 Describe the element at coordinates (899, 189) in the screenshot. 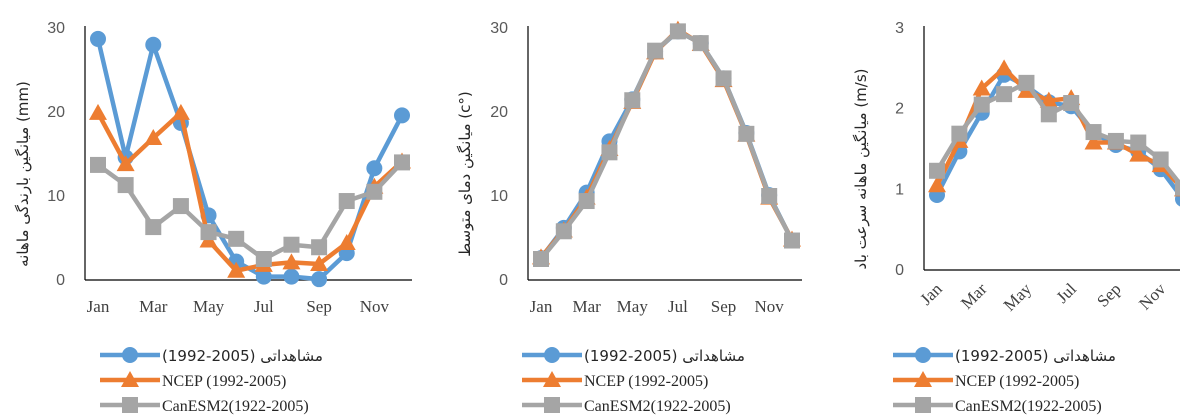

I see `y-tick-label: 1` at that location.